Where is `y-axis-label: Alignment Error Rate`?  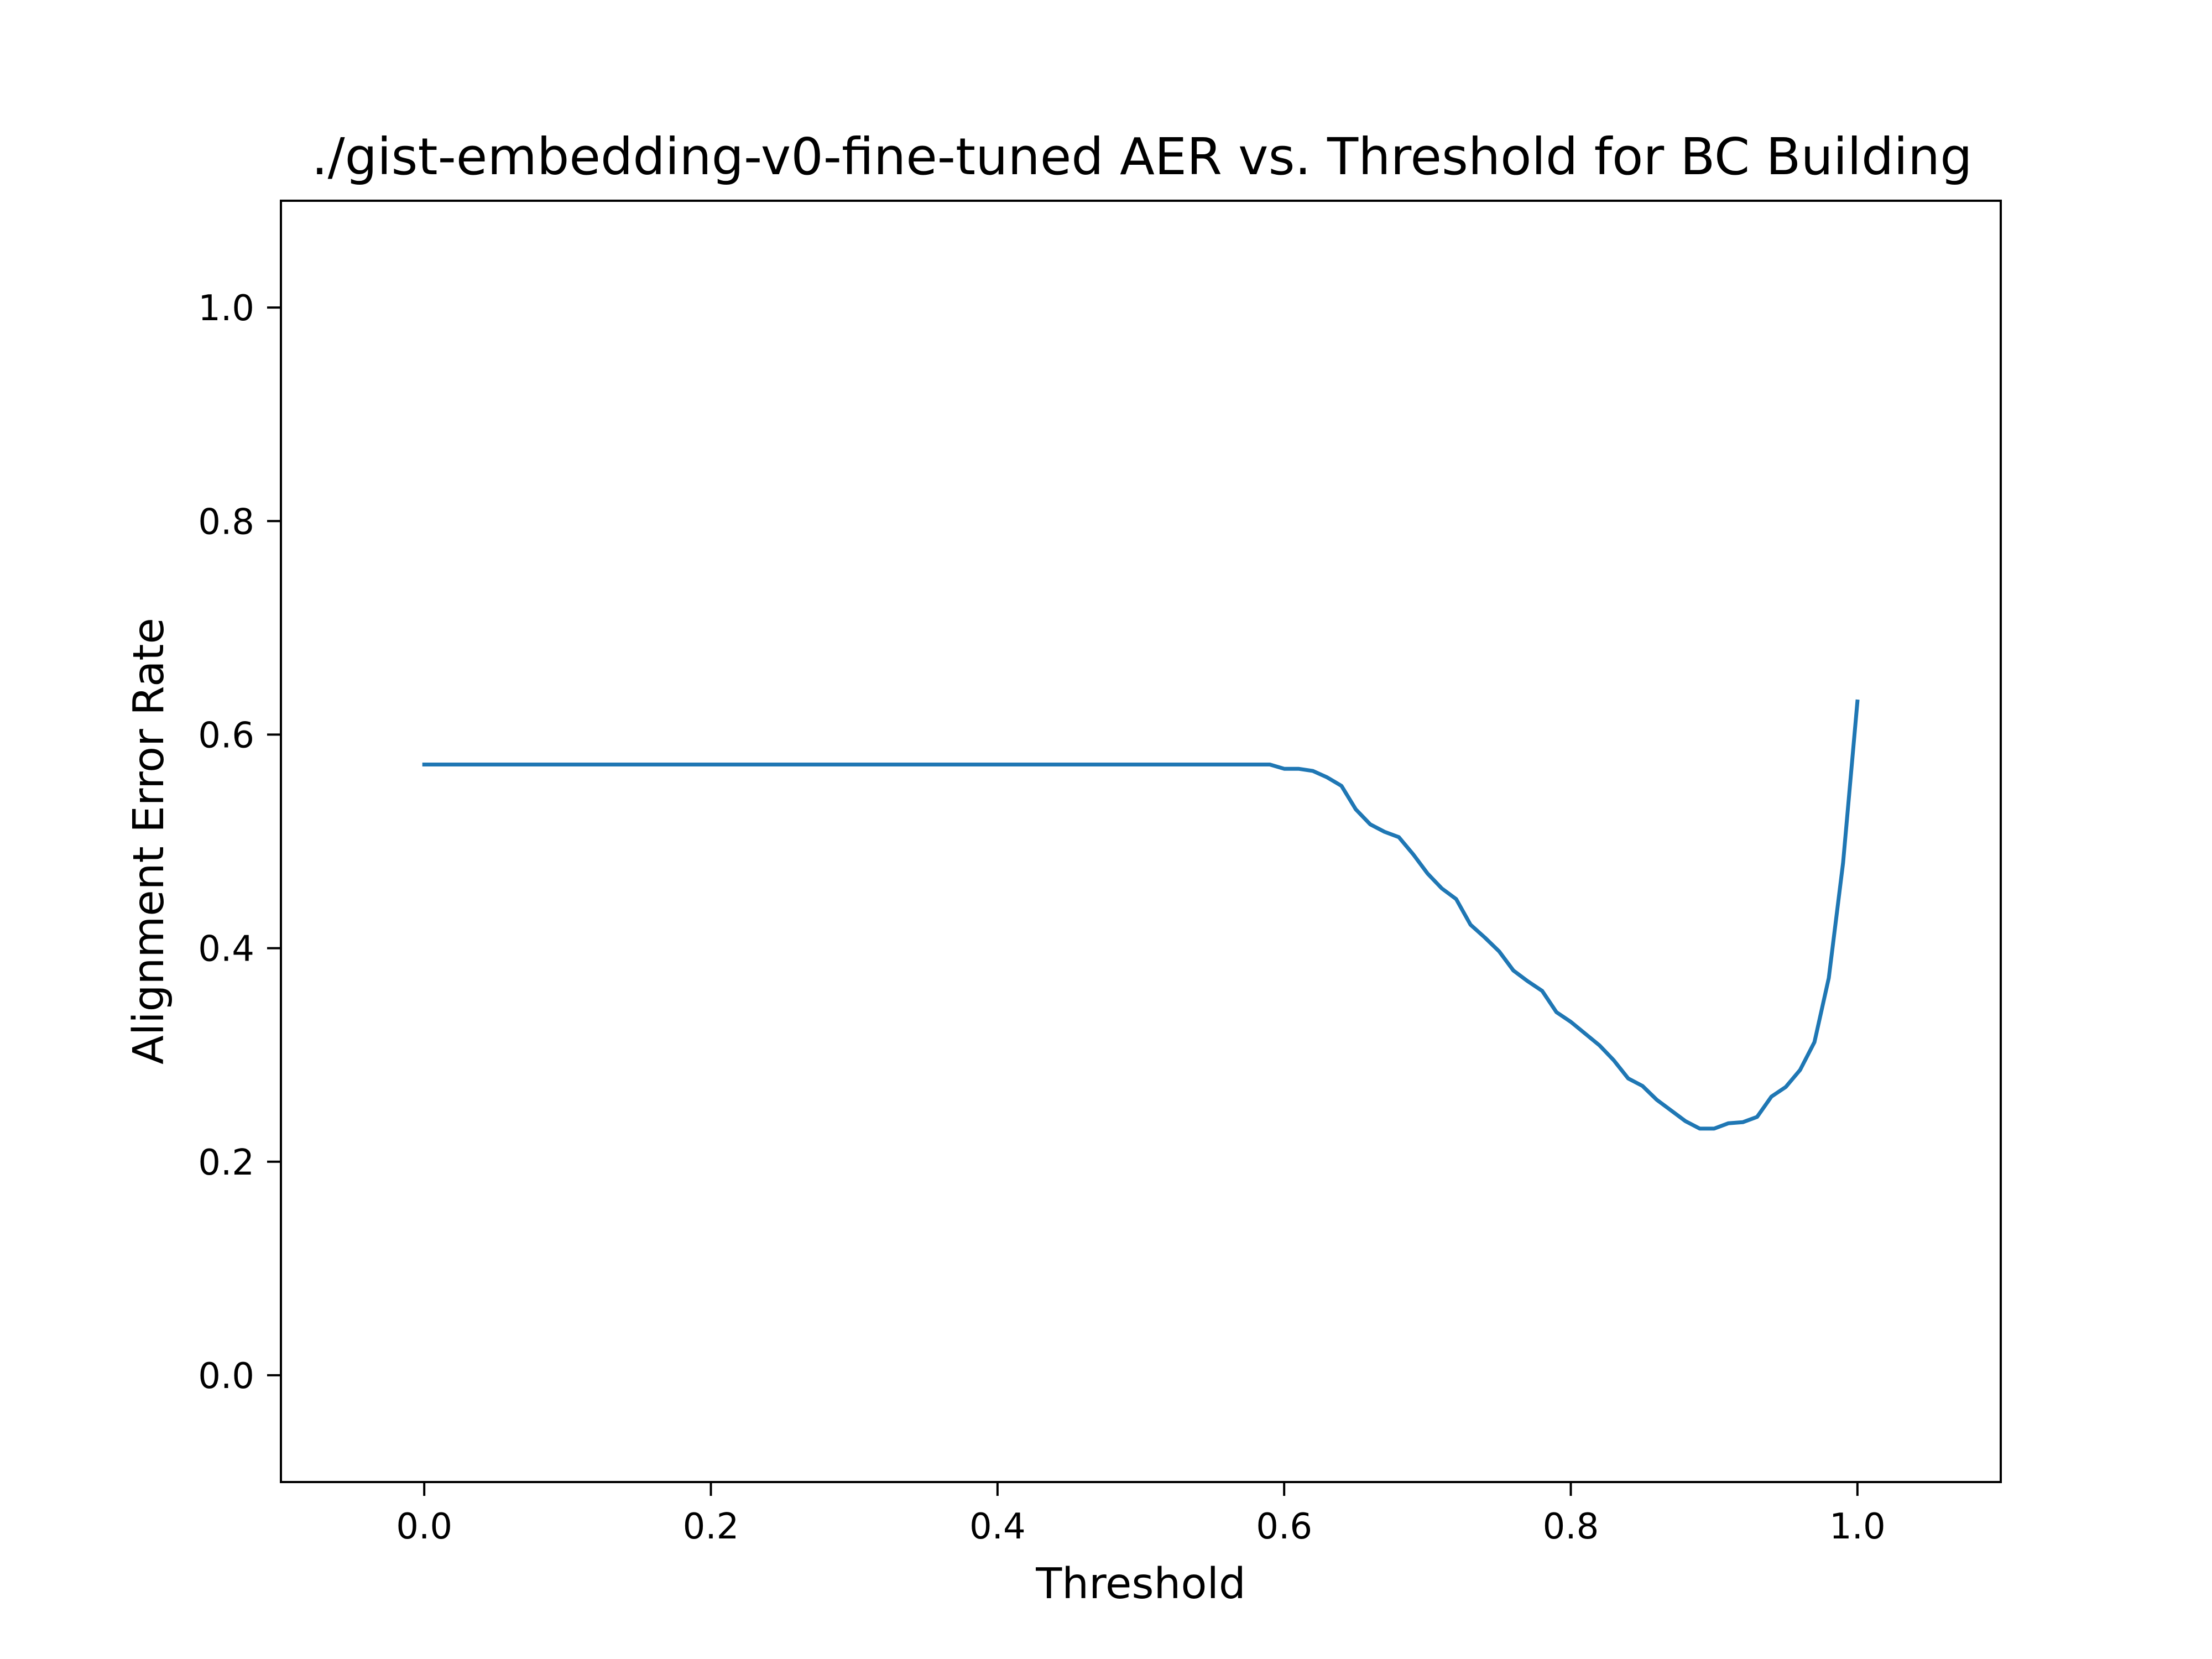 y-axis-label: Alignment Error Rate is located at coordinates (149, 842).